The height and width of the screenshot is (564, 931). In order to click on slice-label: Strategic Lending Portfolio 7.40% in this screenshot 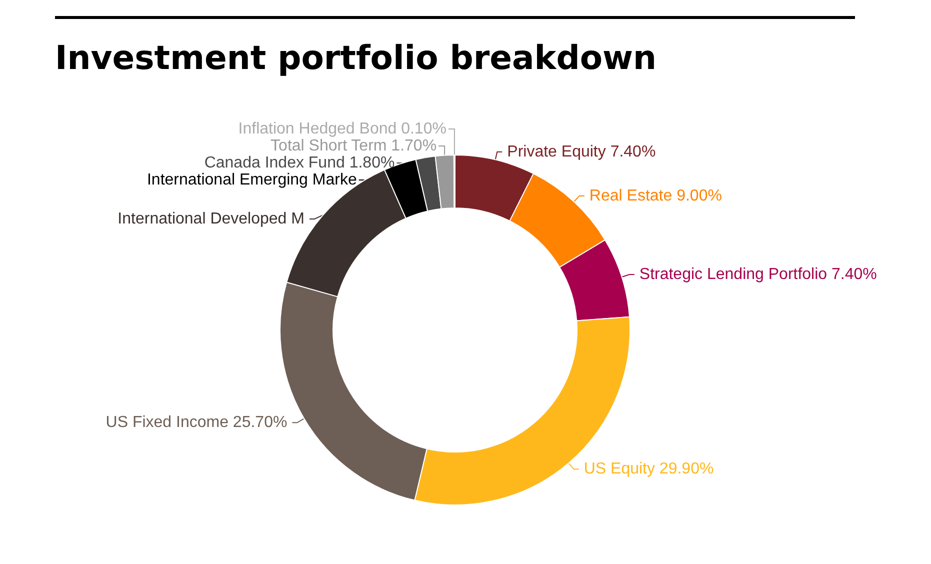, I will do `click(758, 275)`.